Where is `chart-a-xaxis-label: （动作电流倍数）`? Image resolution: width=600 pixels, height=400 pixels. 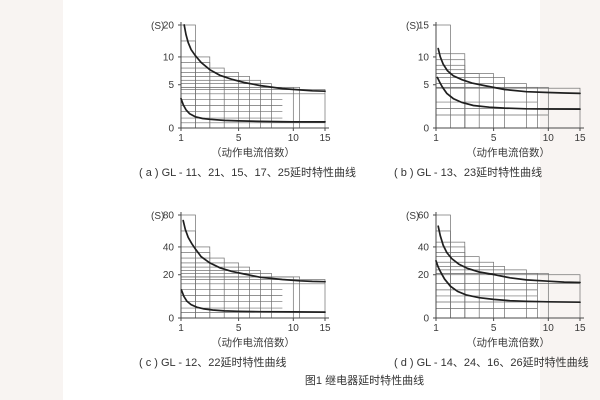
chart-a-xaxis-label: （动作电流倍数） is located at coordinates (253, 153).